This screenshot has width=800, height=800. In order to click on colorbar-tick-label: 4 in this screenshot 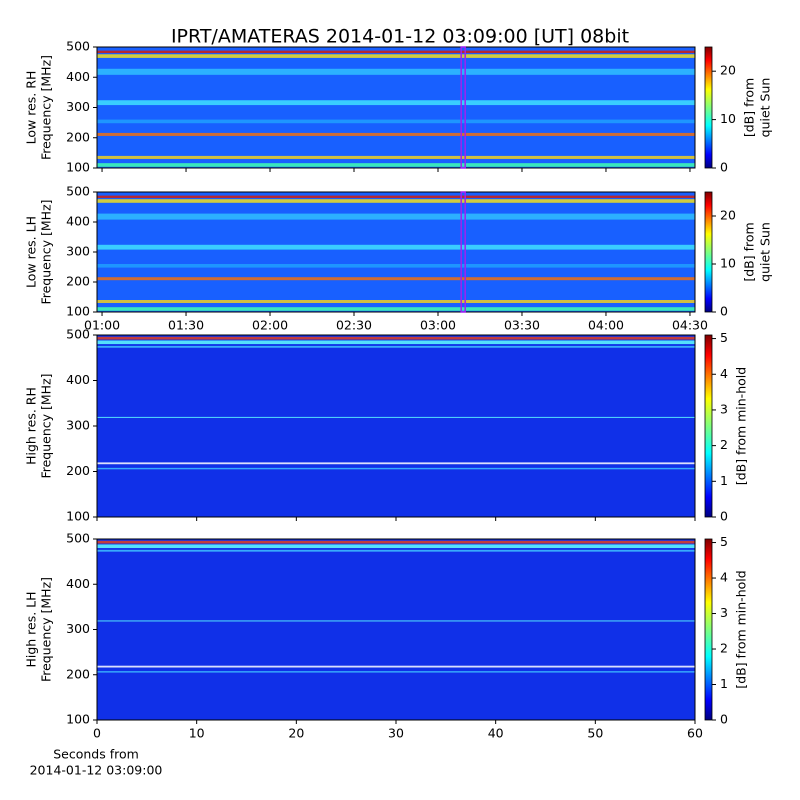, I will do `click(724, 373)`.